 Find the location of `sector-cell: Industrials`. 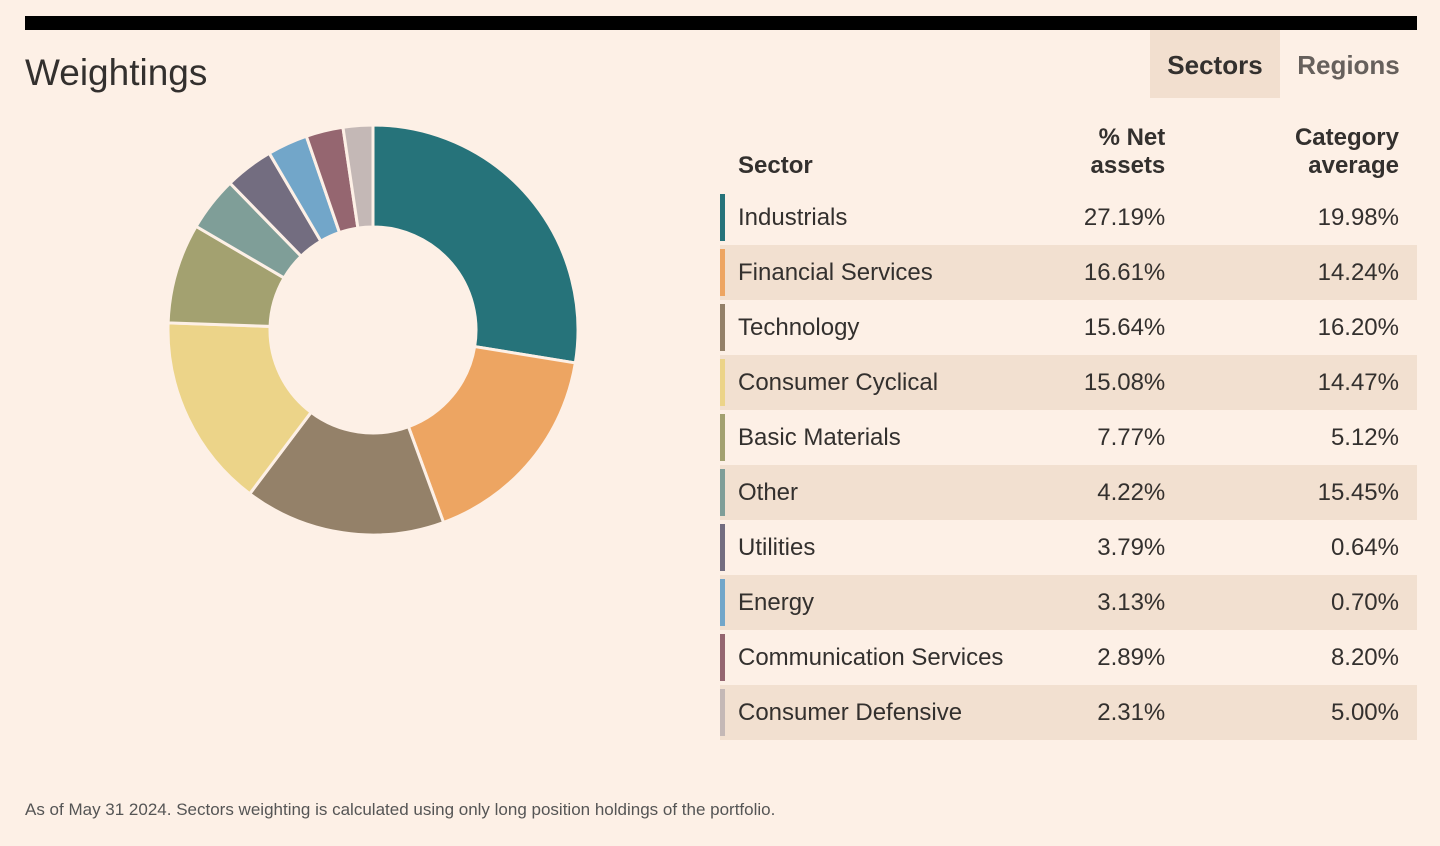

sector-cell: Industrials is located at coordinates (871, 217).